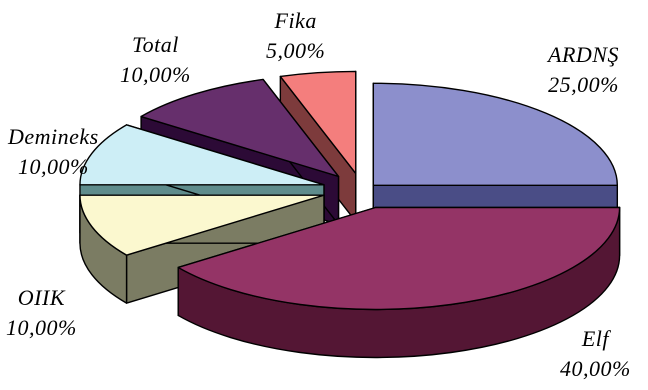  What do you see at coordinates (155, 60) in the screenshot?
I see `slice-label-total: Total 10,00%` at bounding box center [155, 60].